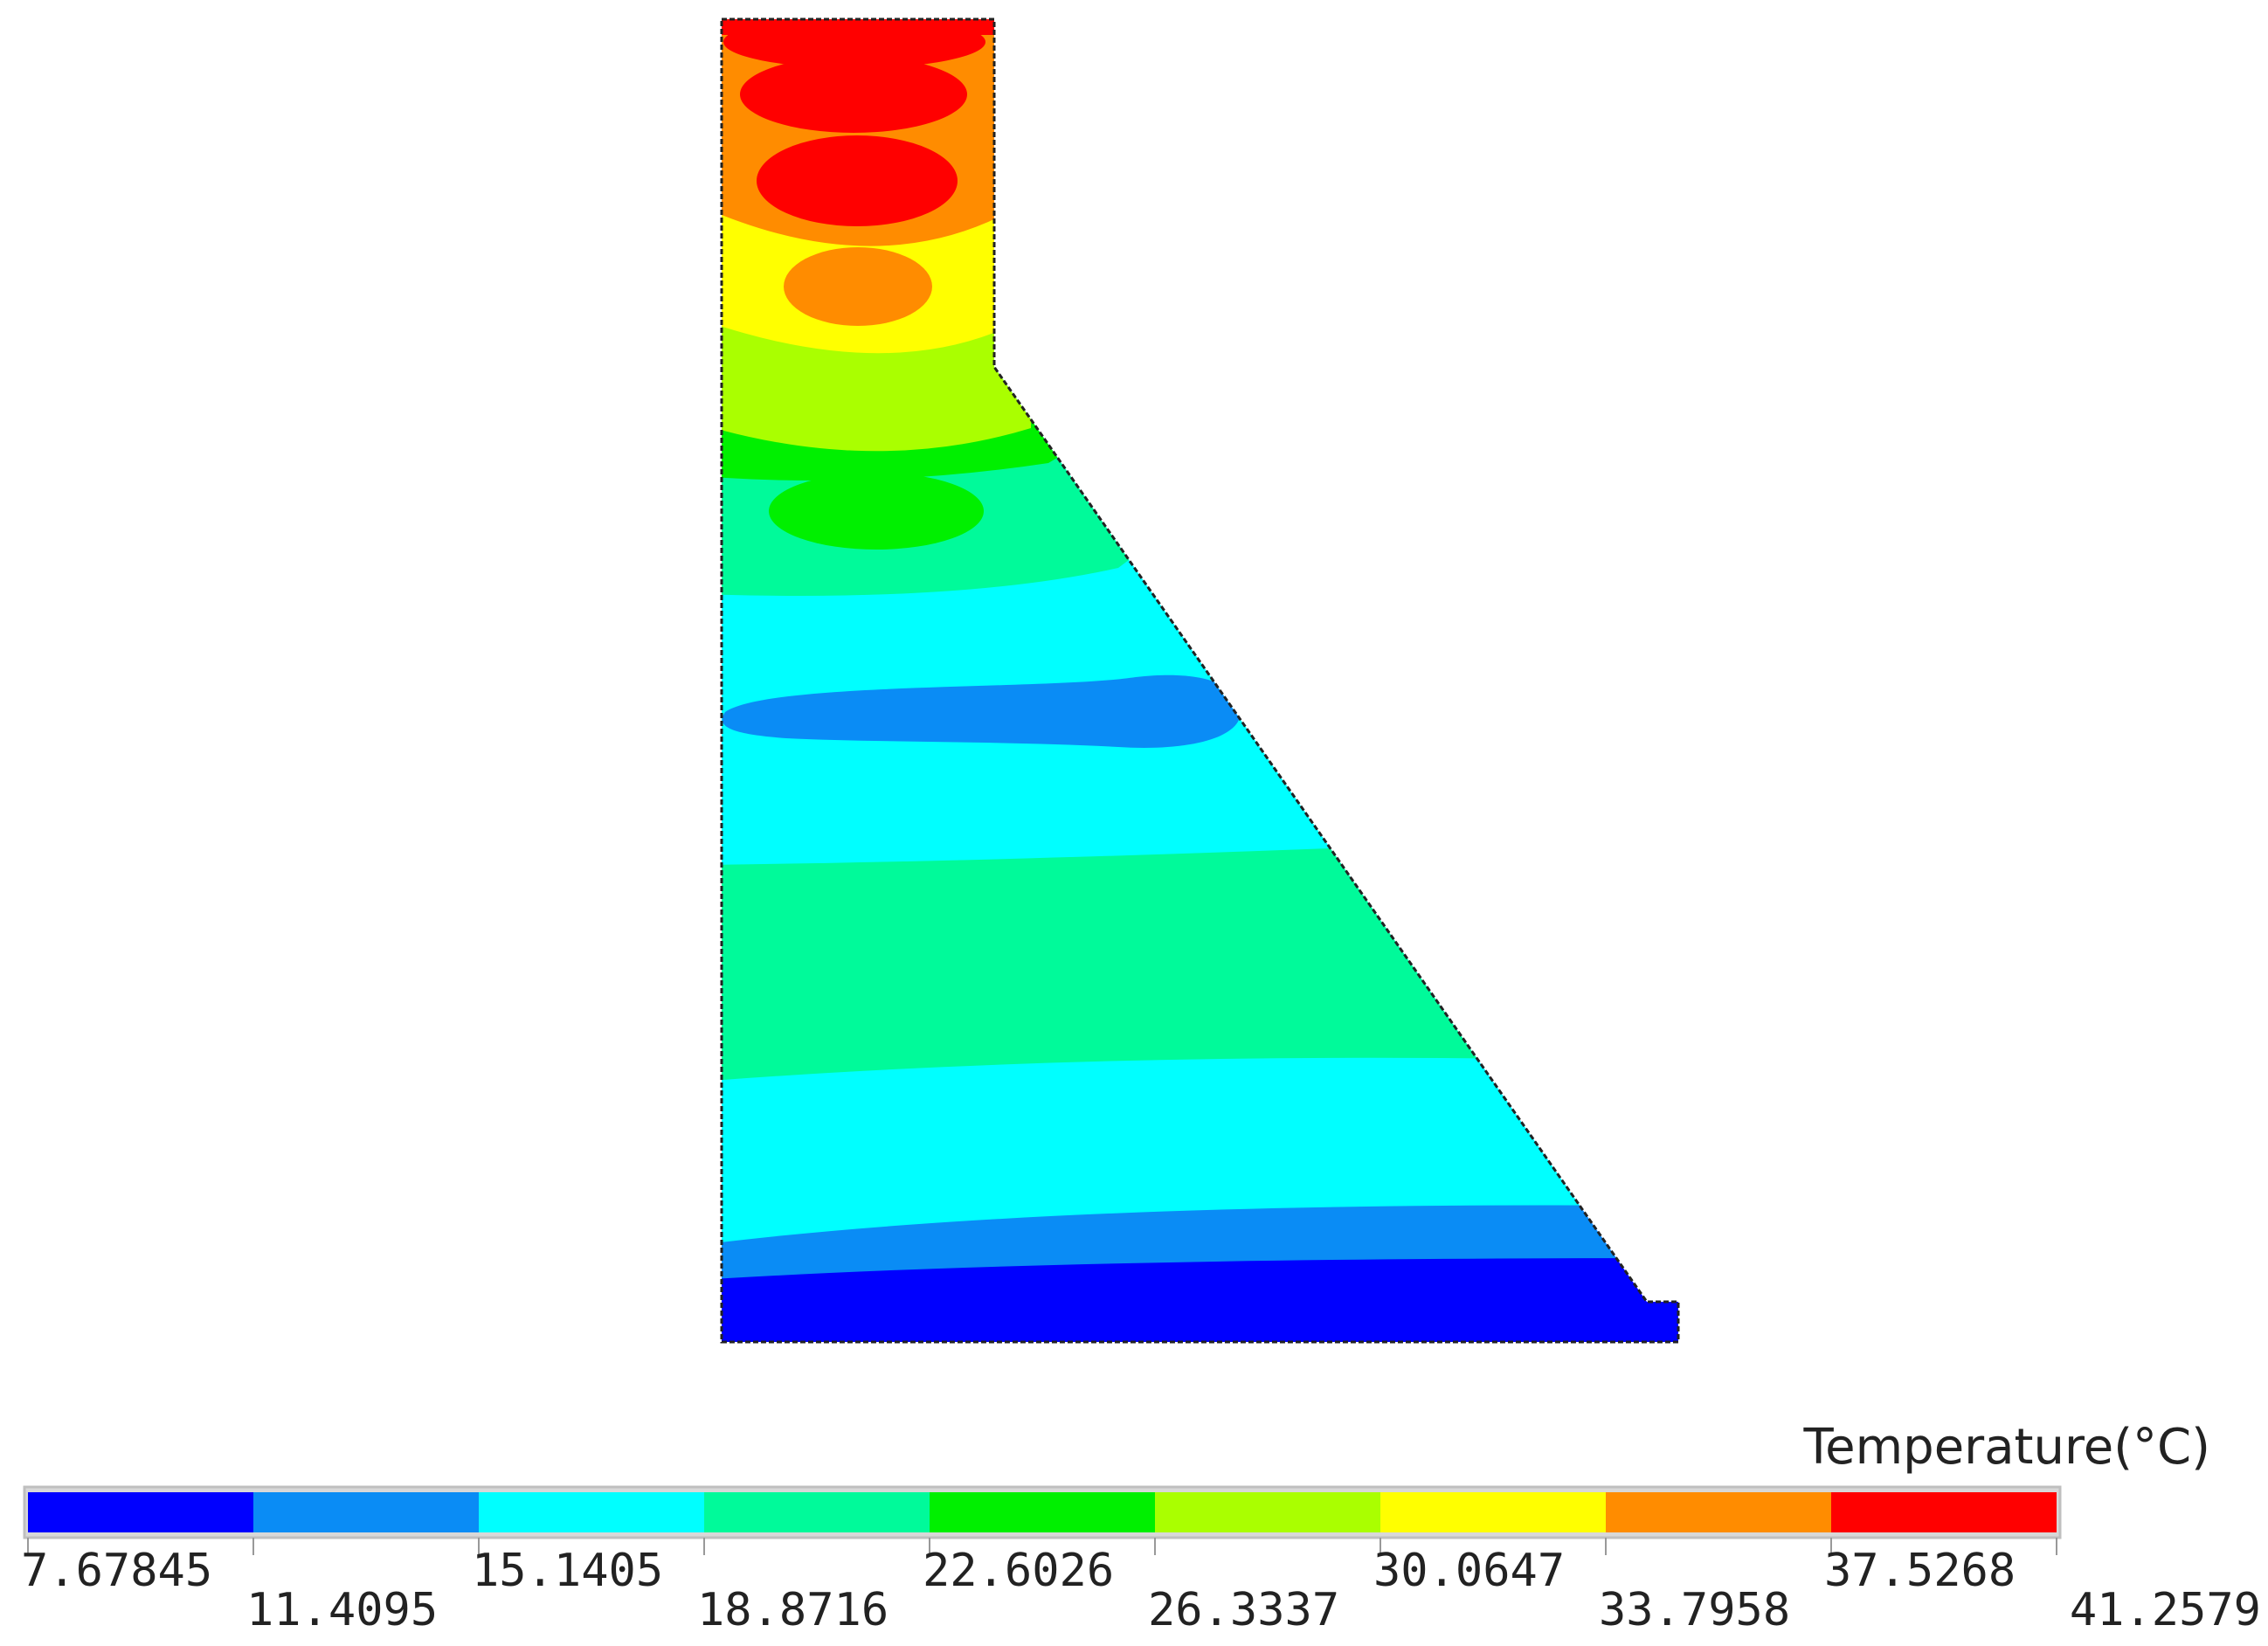 This screenshot has width=2268, height=1646. What do you see at coordinates (342, 1610) in the screenshot?
I see `legend-tick-label: 11.4095` at bounding box center [342, 1610].